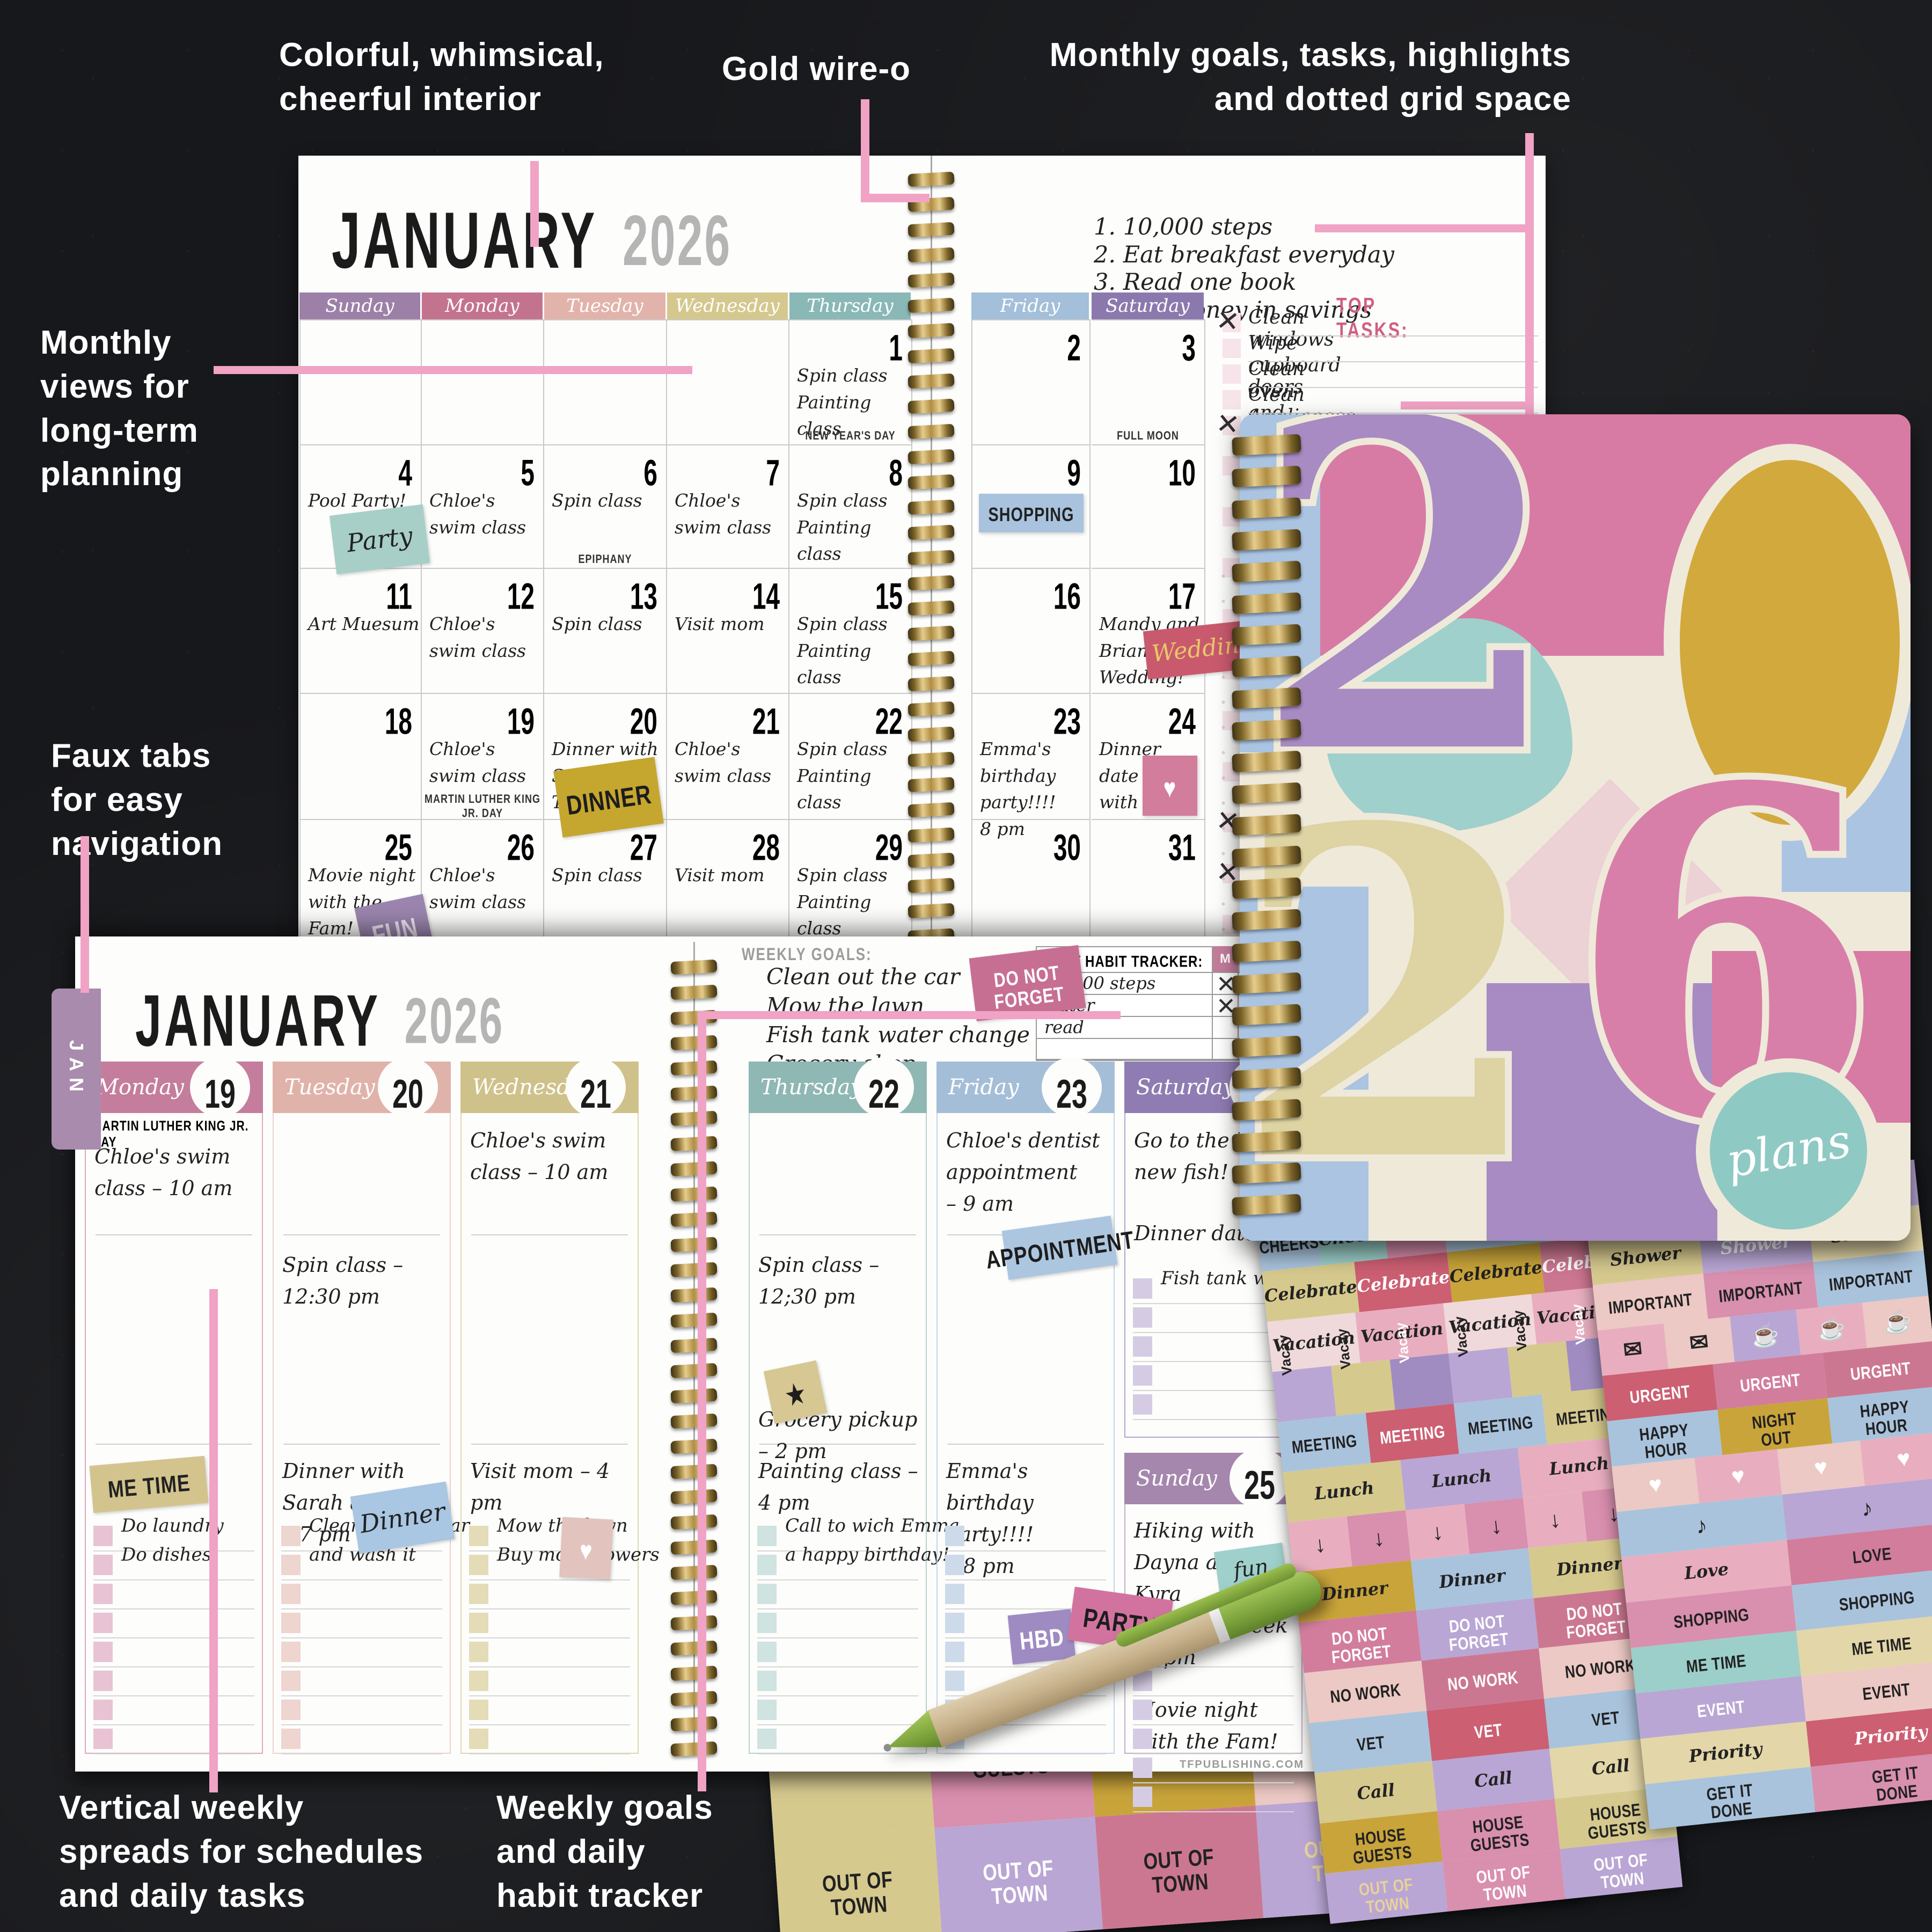 Image resolution: width=1932 pixels, height=1932 pixels. I want to click on monthly-cell: 16, so click(1031, 631).